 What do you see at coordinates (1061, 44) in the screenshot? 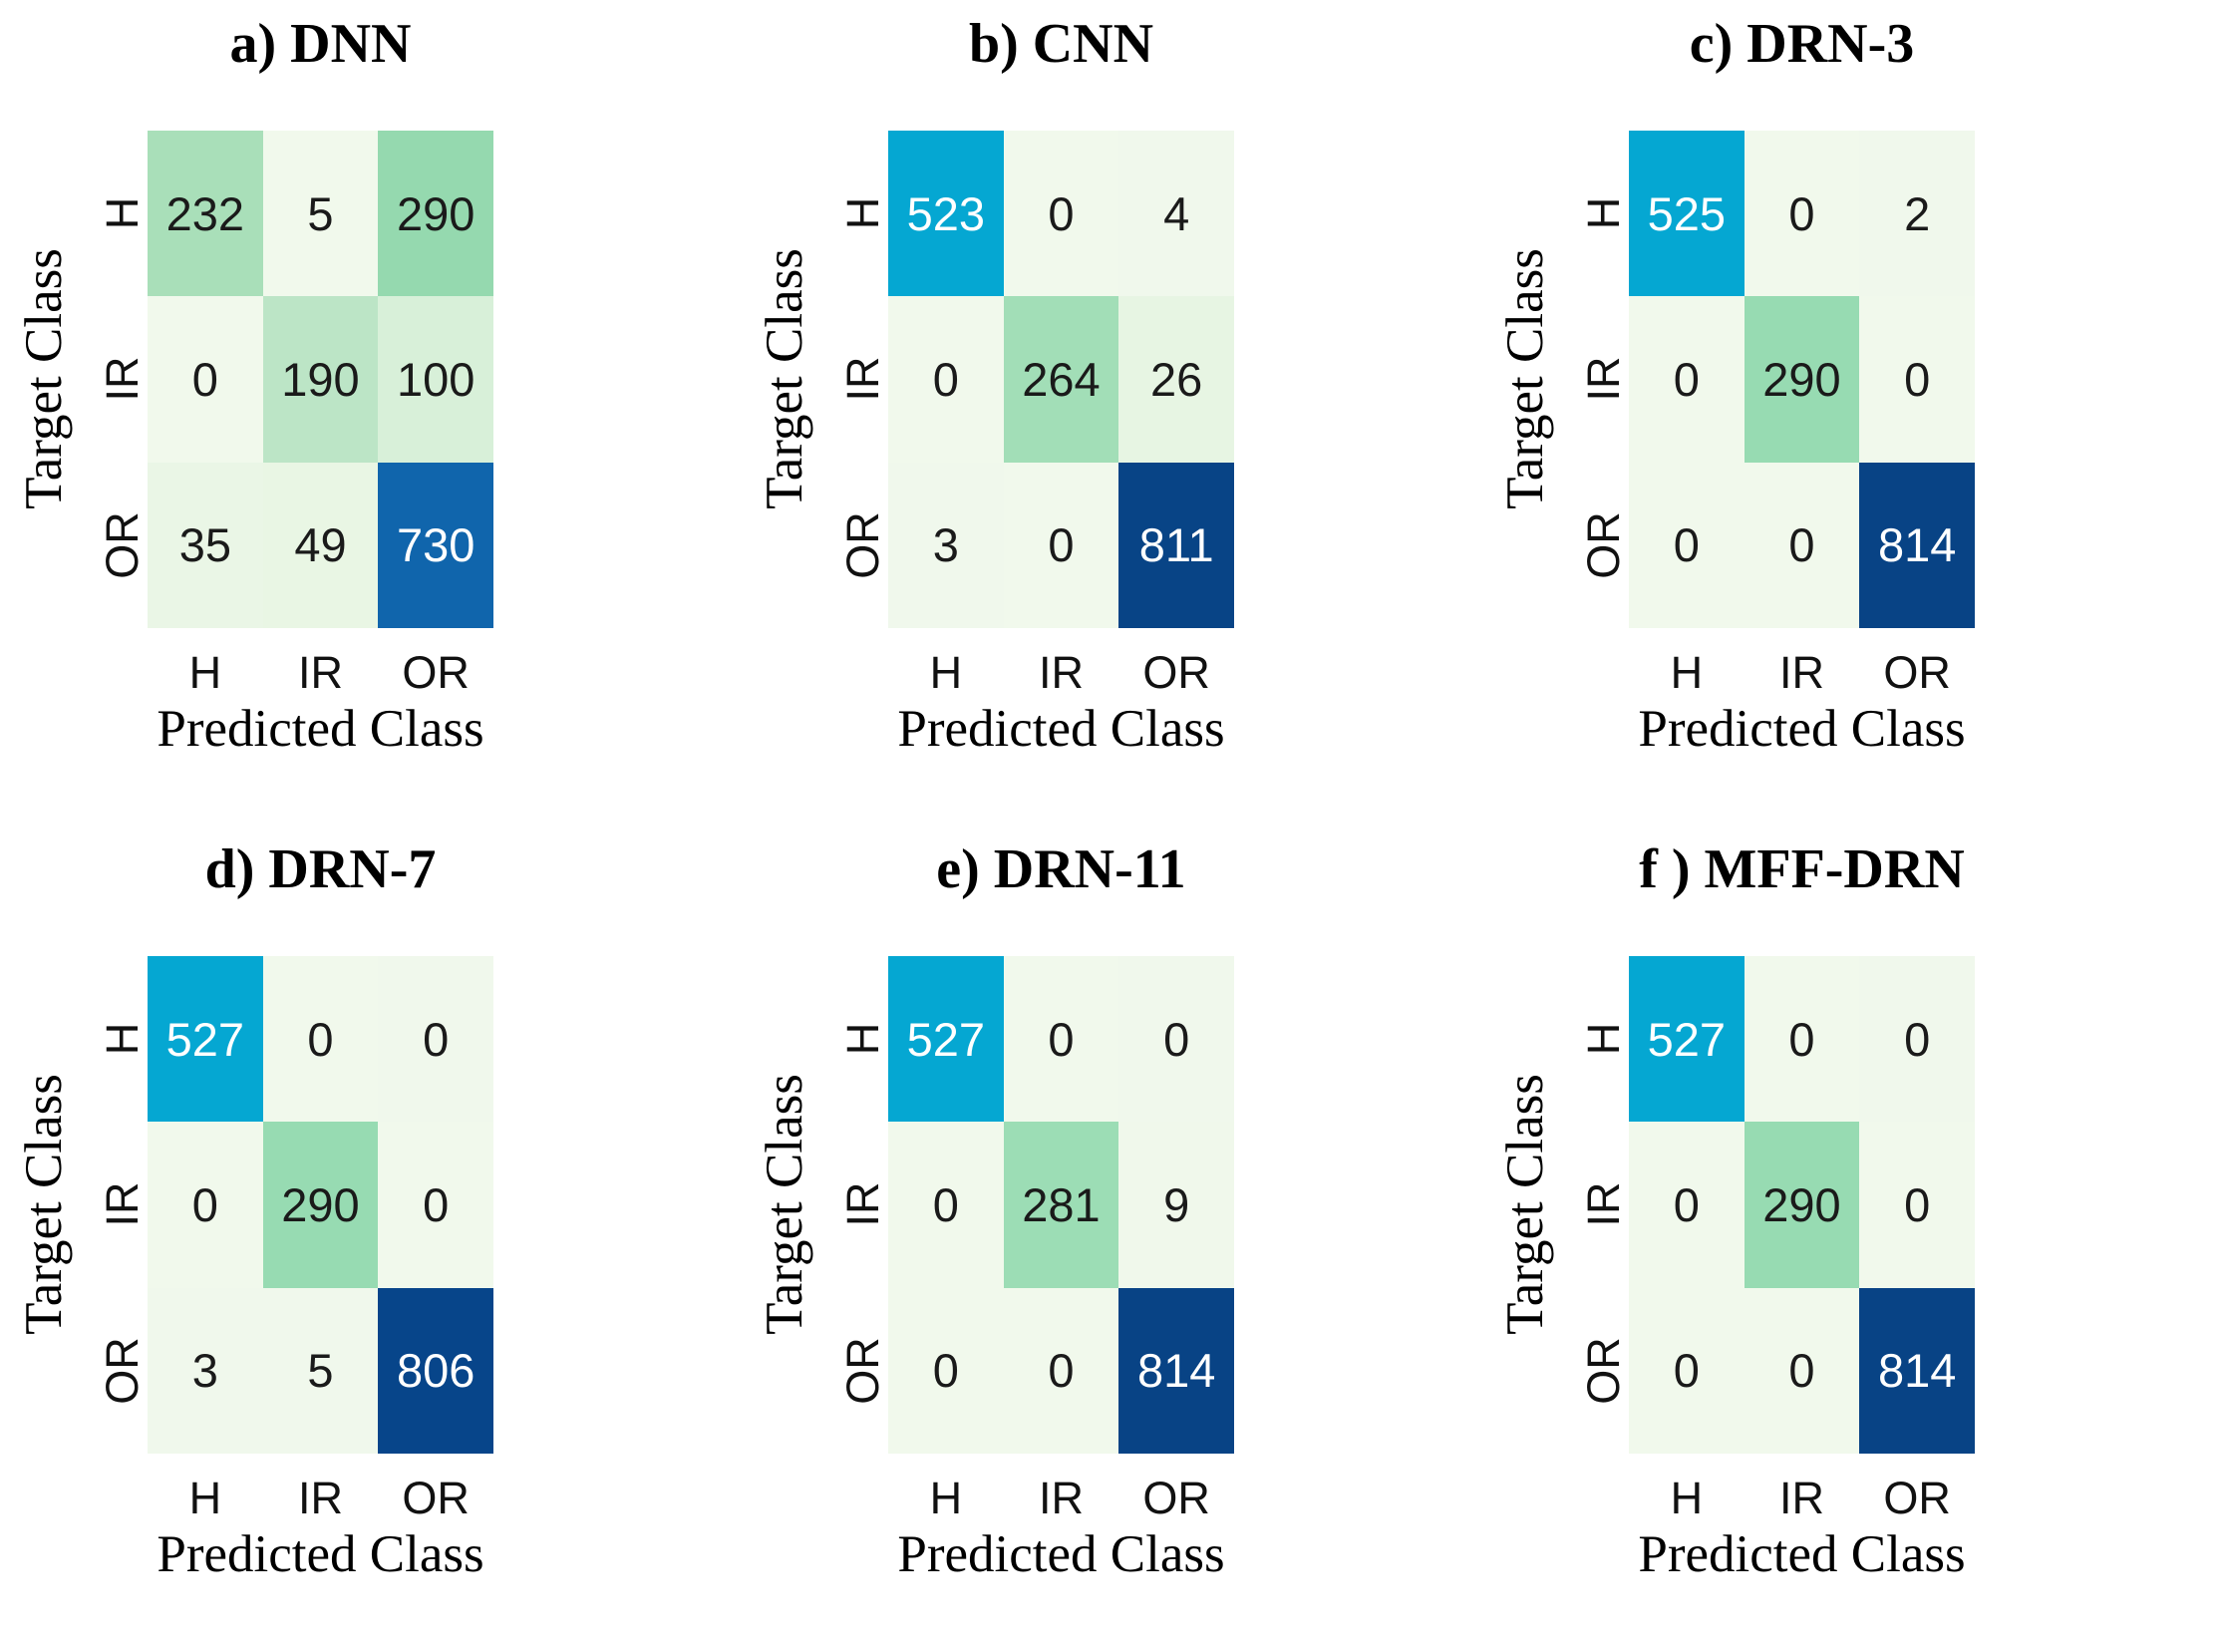
I see `panel-title: b) CNN` at bounding box center [1061, 44].